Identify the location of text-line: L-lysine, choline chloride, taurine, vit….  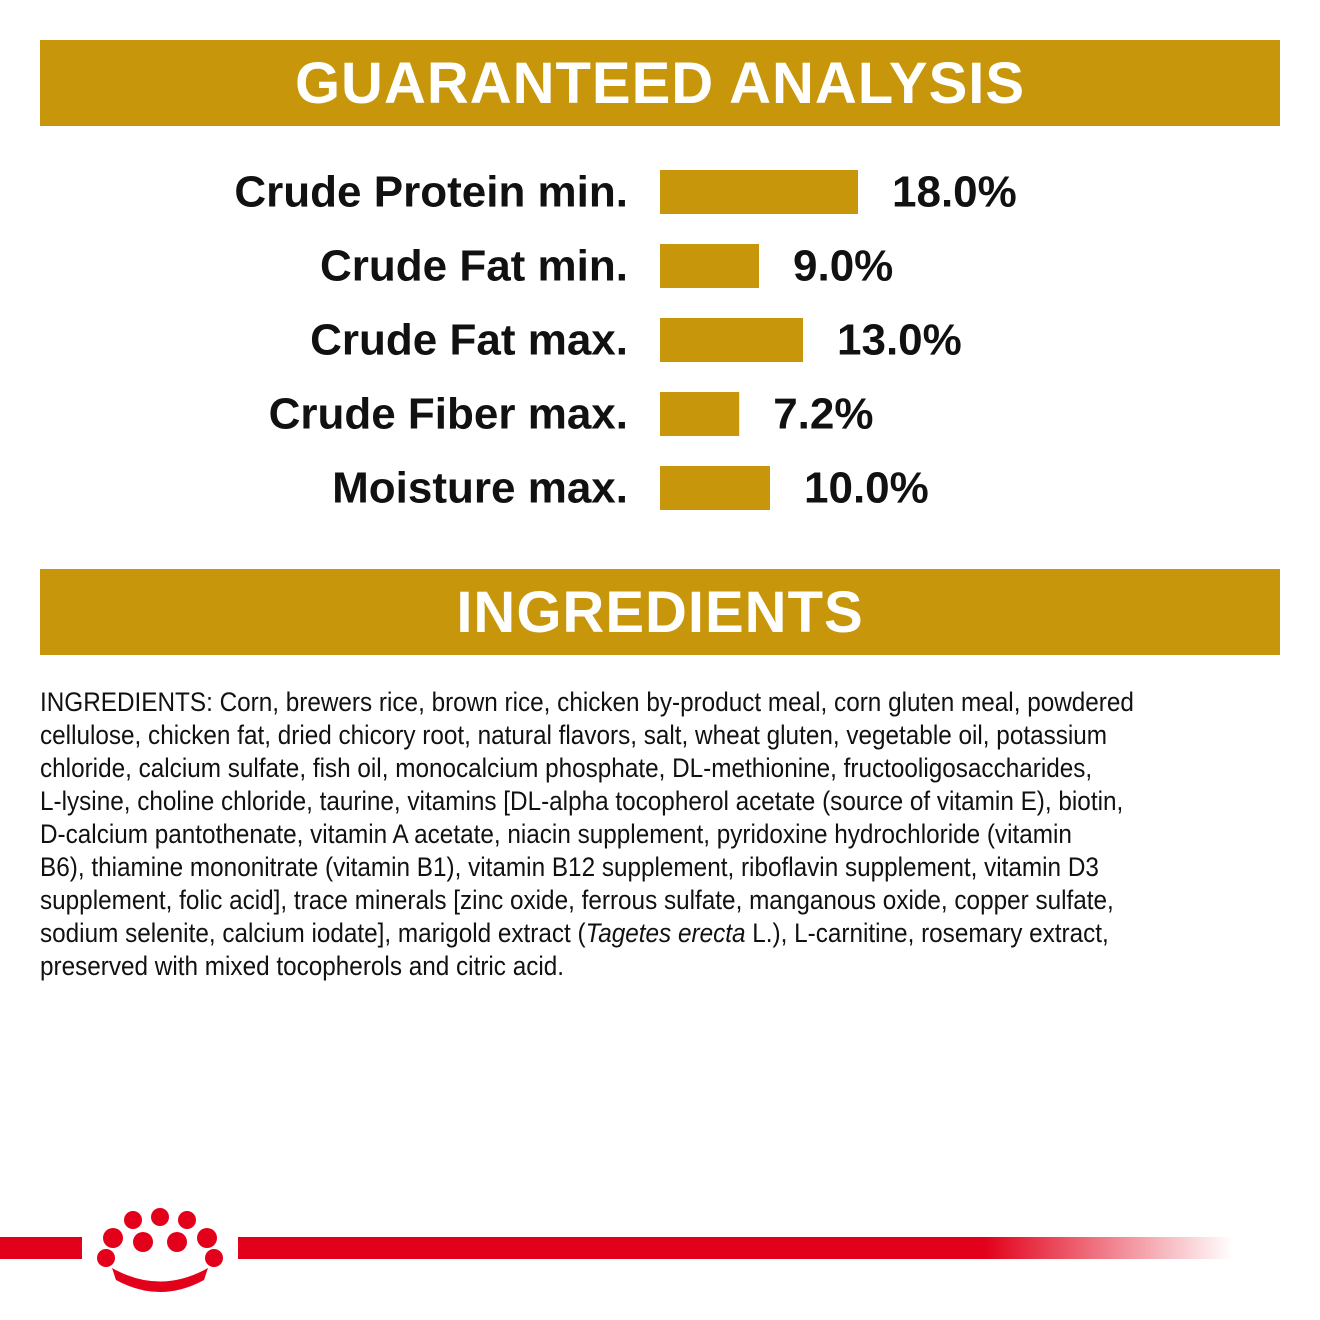
(582, 801).